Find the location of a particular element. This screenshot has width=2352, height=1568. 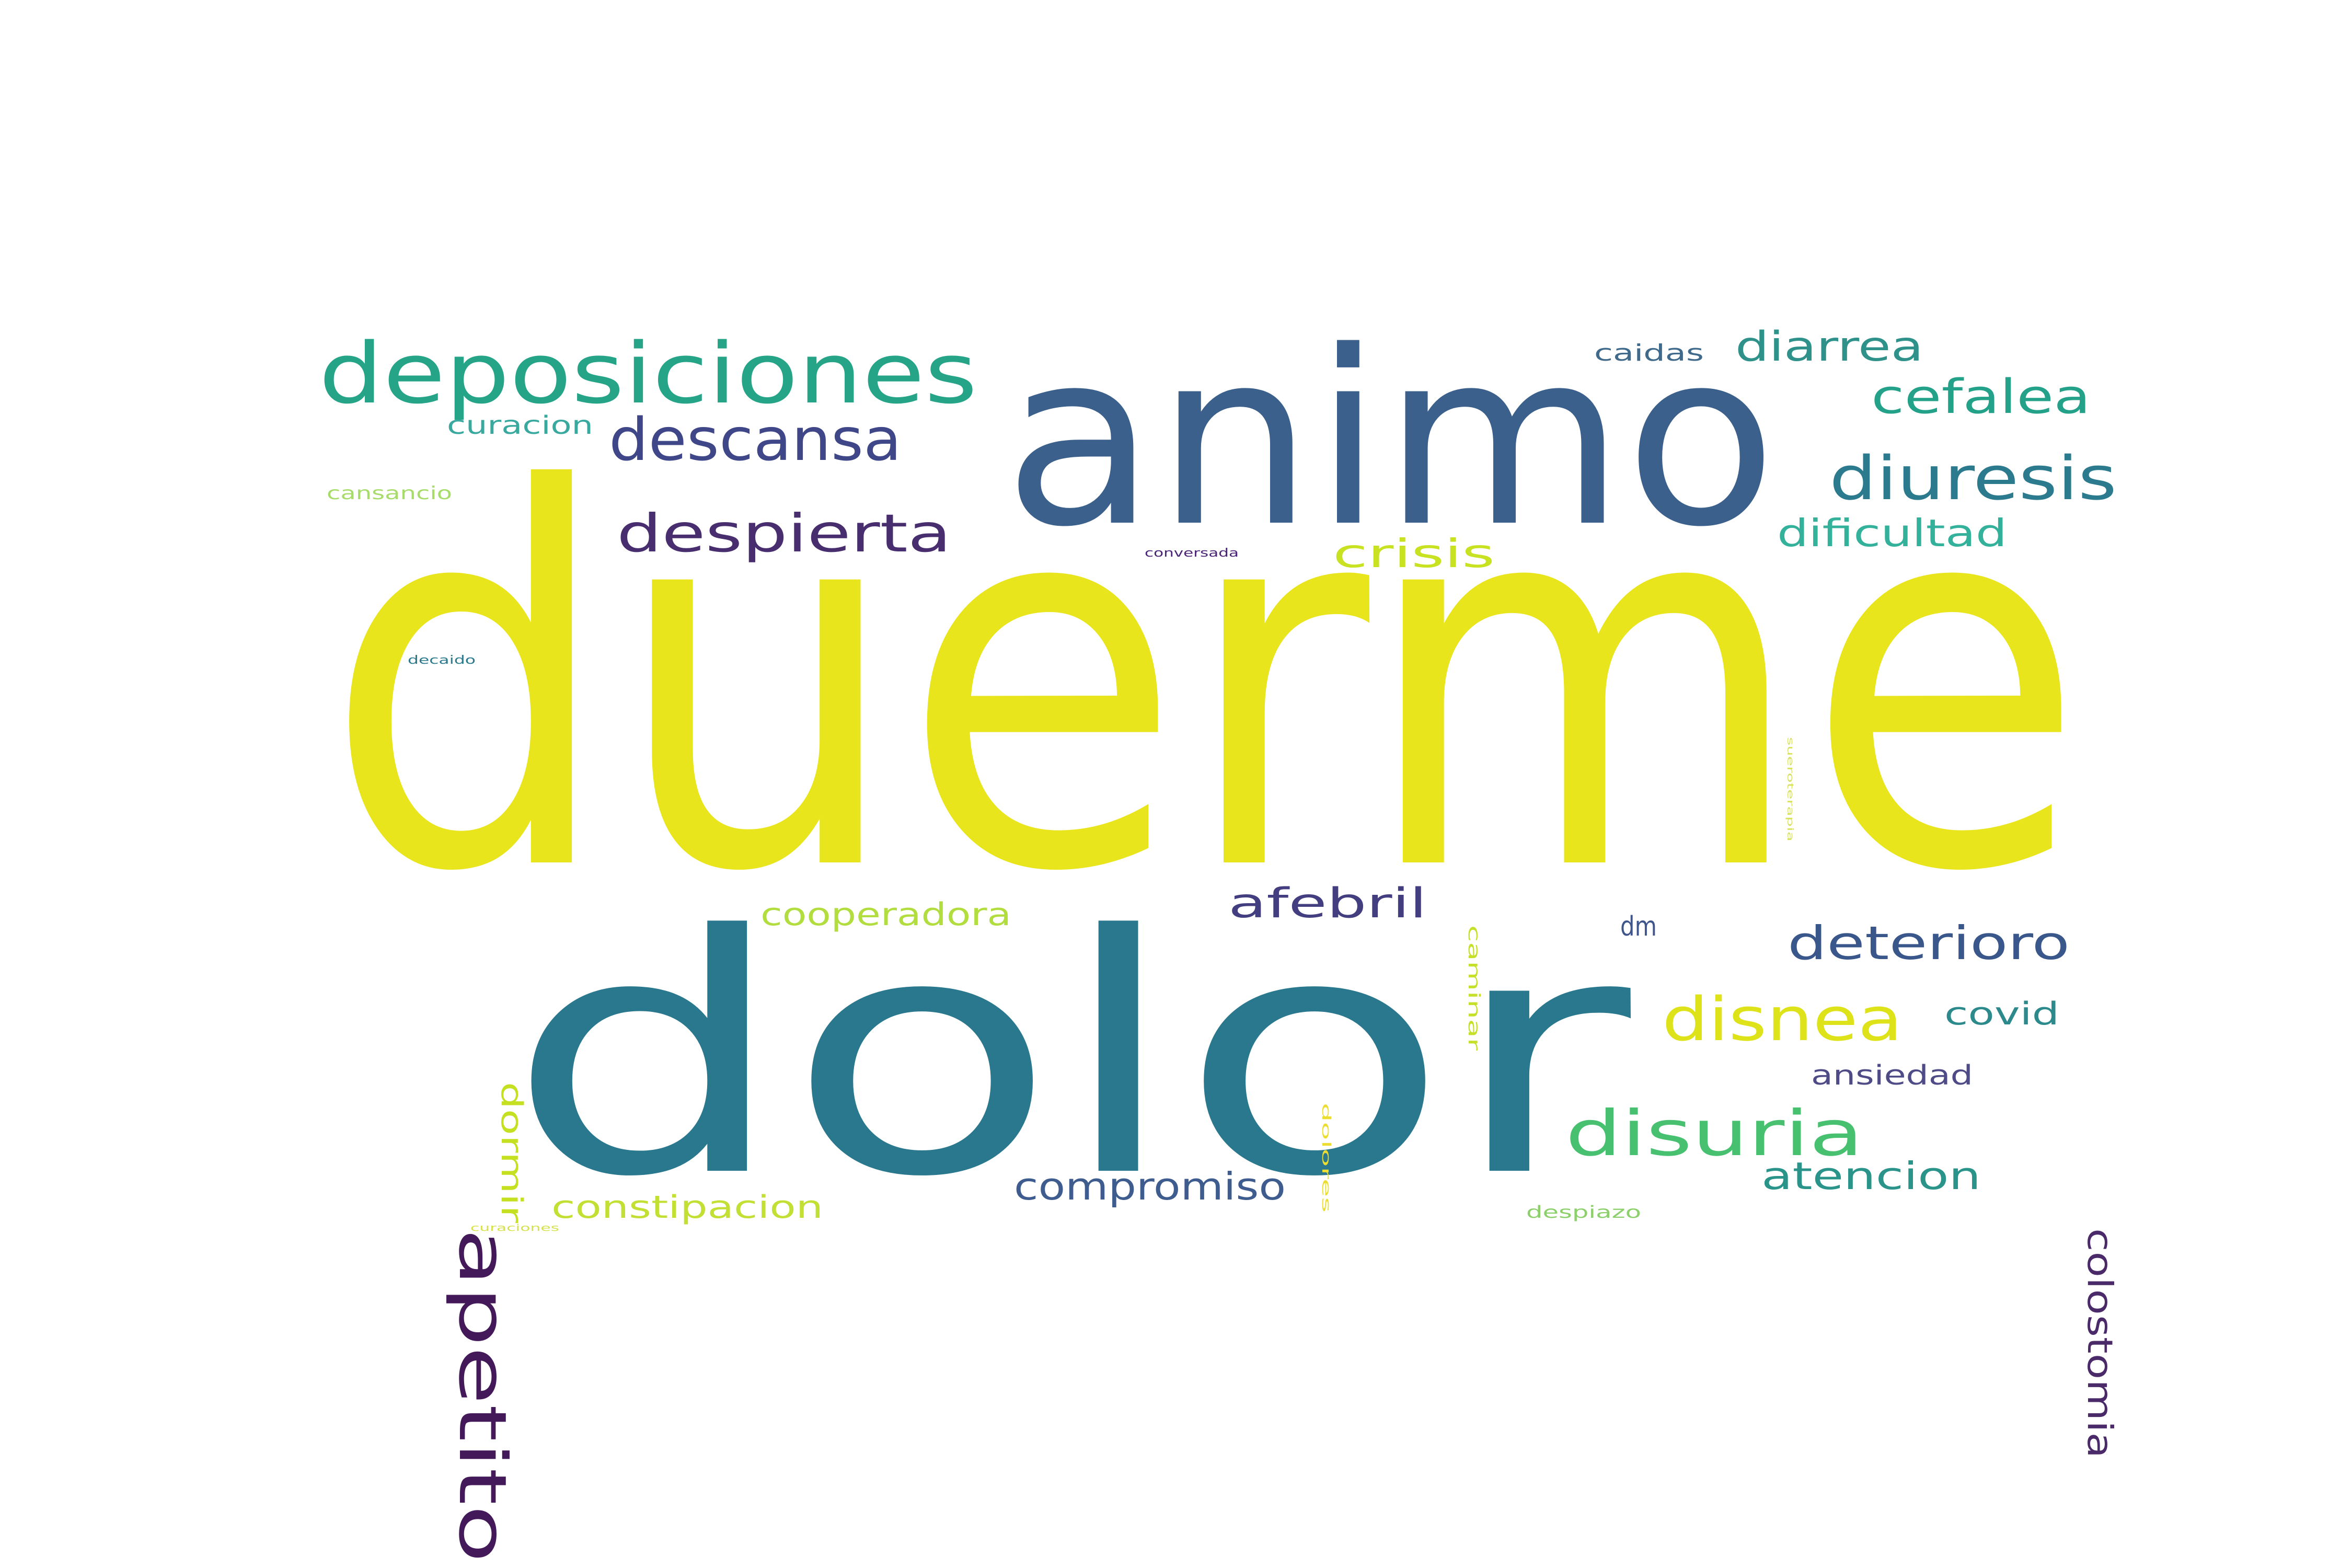

word-dolor: dolor is located at coordinates (1071, 1057).